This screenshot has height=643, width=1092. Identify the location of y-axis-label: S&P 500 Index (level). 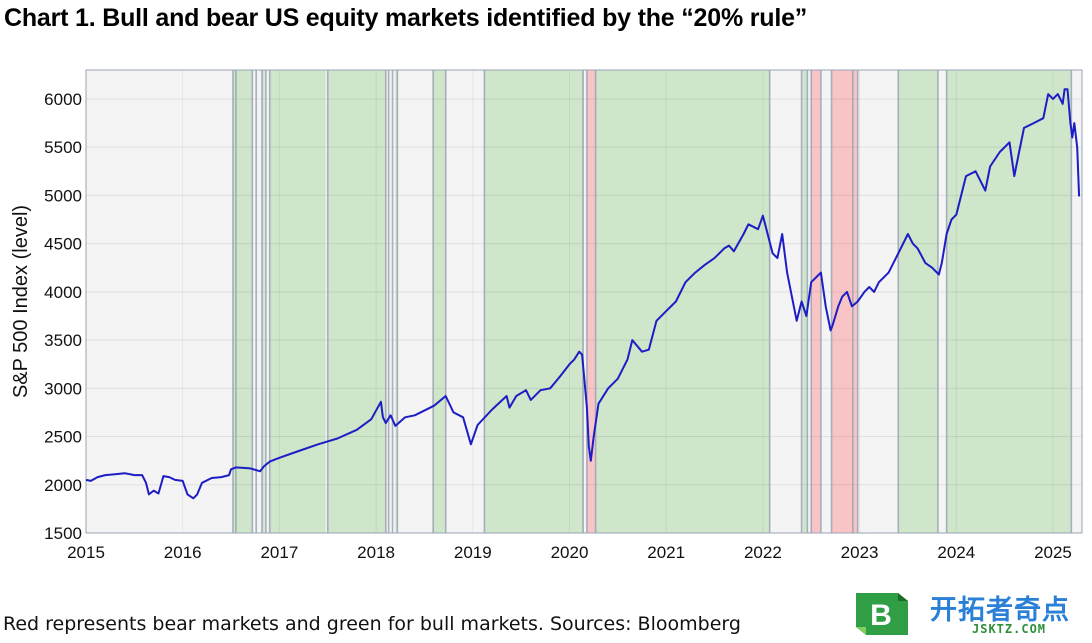
(21, 301).